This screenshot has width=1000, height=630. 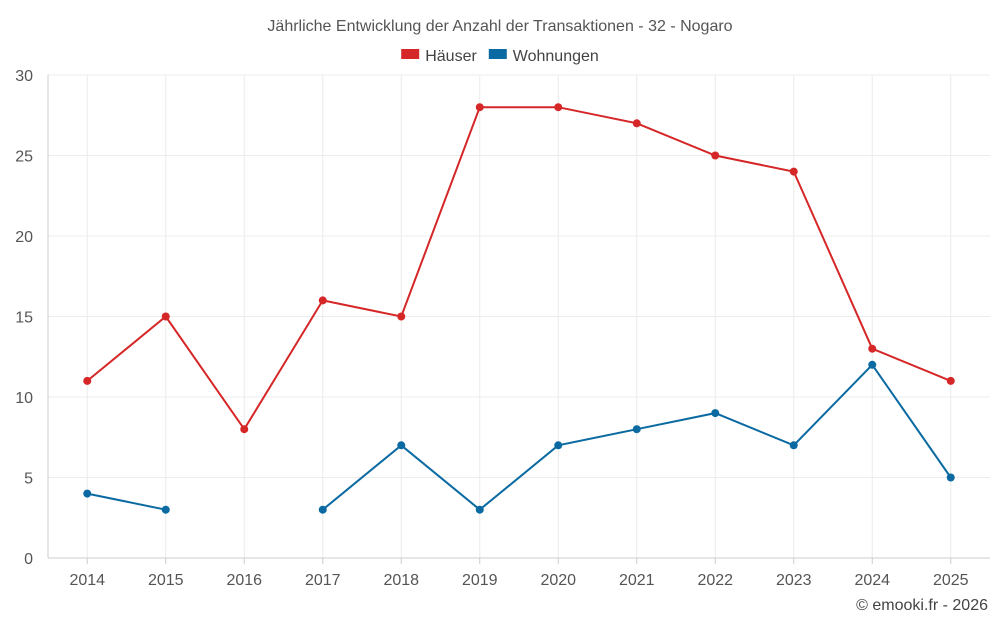 What do you see at coordinates (24, 318) in the screenshot?
I see `y-tick-label: 15` at bounding box center [24, 318].